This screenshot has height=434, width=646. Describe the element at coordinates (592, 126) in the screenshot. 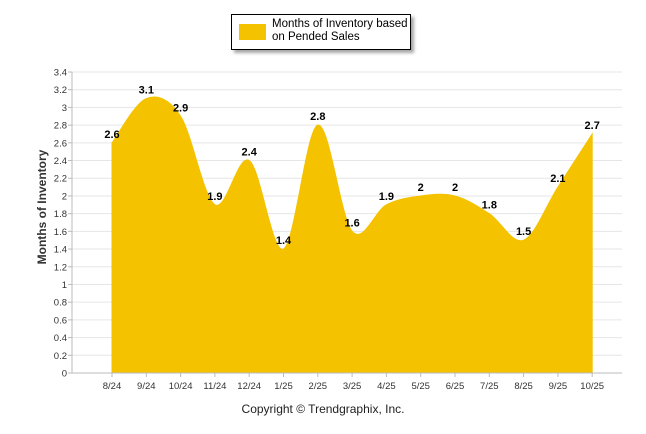

I see `data-label: 2.7` at that location.